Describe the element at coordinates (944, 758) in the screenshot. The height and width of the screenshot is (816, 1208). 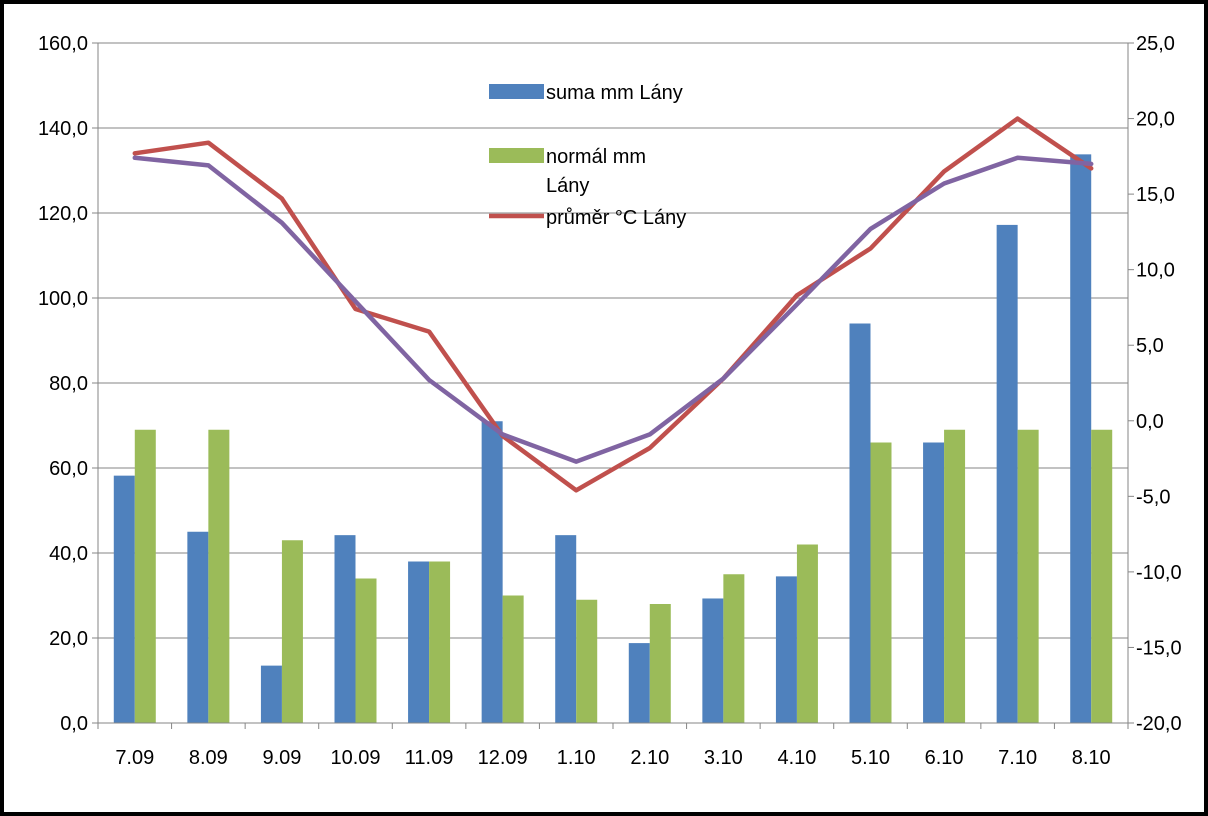
I see `x-axis-tick-label: 6.10` at that location.